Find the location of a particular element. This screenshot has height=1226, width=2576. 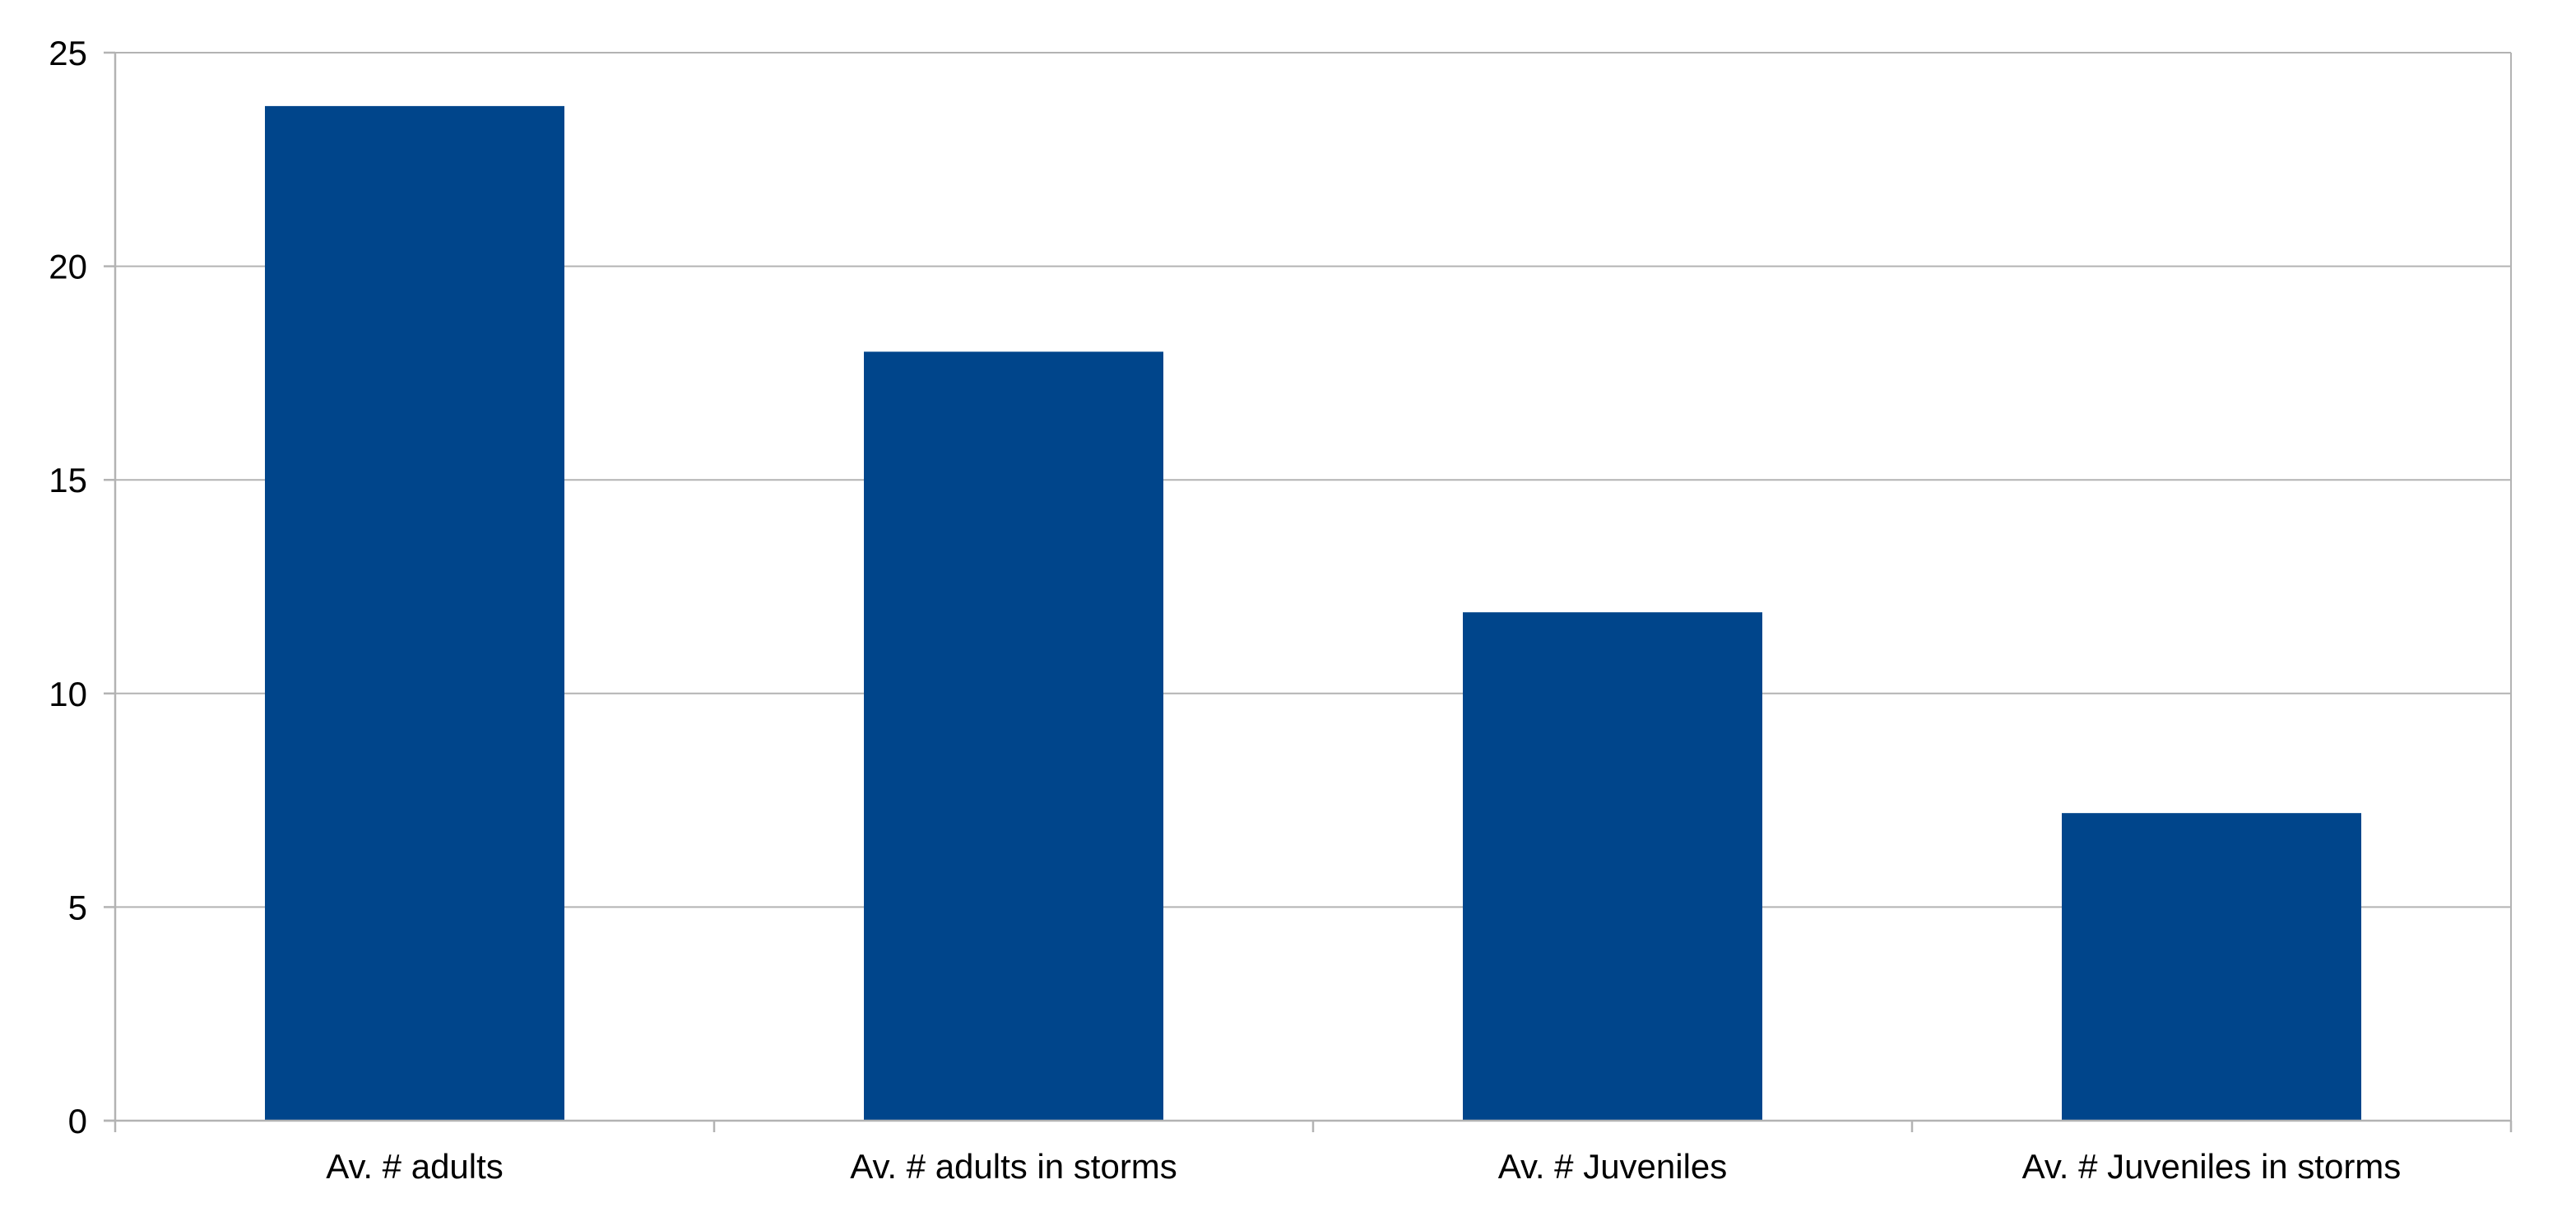

y-tick-label: 5 is located at coordinates (77, 907).